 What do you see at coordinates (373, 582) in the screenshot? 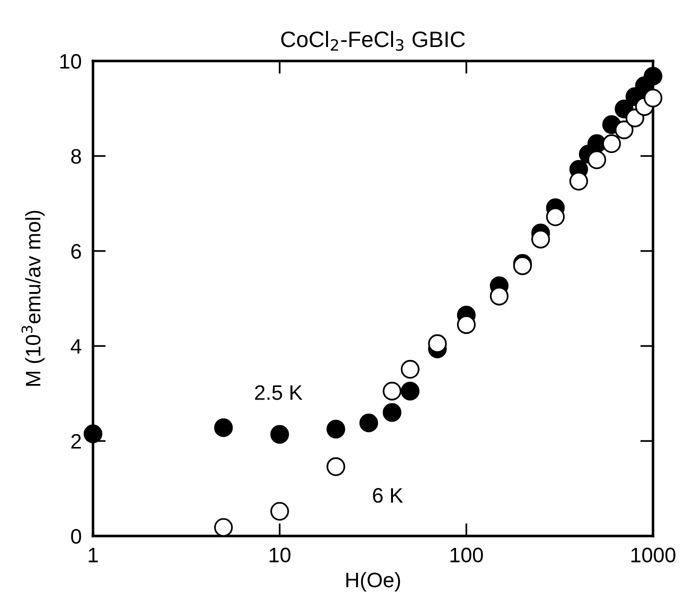
I see `x-axis-title: H(Oe)` at bounding box center [373, 582].